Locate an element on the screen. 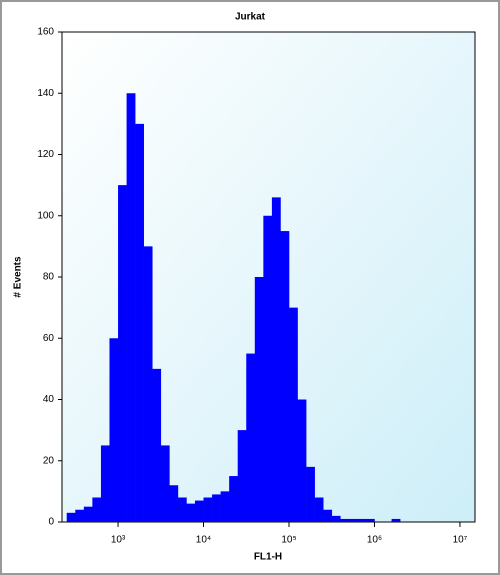 The width and height of the screenshot is (500, 575). y-axis-label: # Events is located at coordinates (18, 277).